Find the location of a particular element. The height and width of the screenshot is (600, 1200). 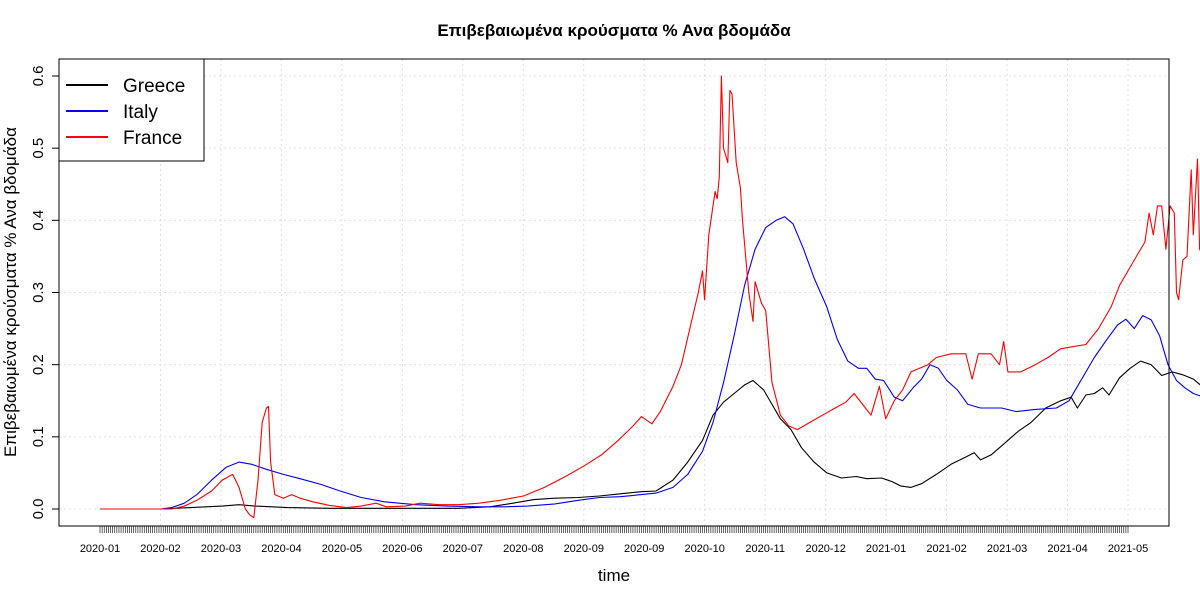

y-tick-label: 0.6 is located at coordinates (38, 76).